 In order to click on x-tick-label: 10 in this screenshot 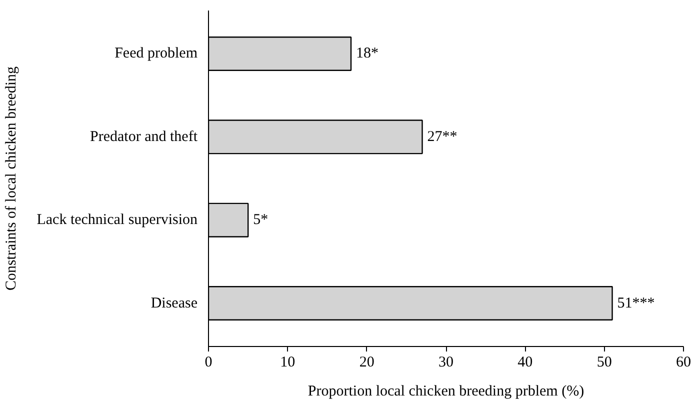, I will do `click(288, 362)`.